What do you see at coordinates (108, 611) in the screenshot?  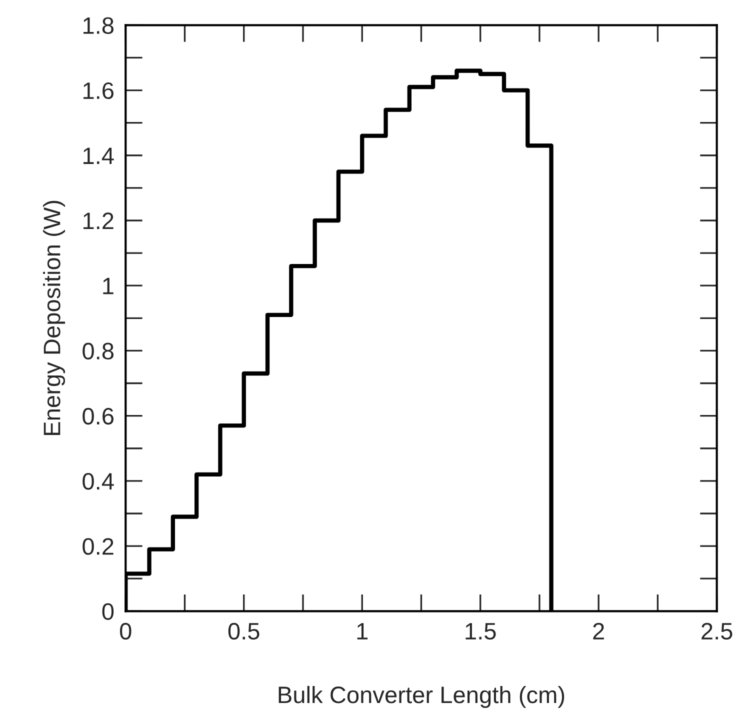 I see `y-tick-label: 0` at bounding box center [108, 611].